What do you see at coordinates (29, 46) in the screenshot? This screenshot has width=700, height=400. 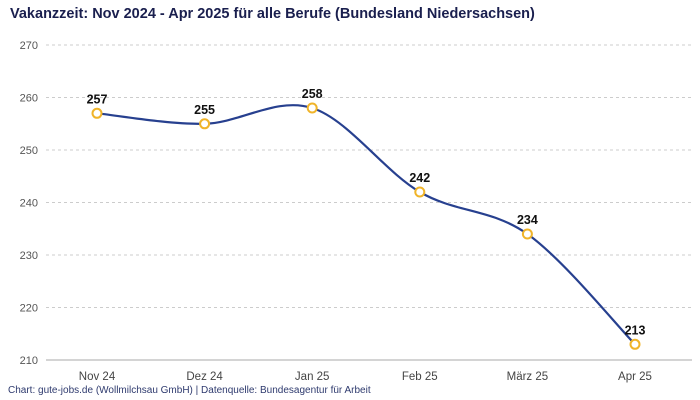 I see `y-tick-label: 270` at bounding box center [29, 46].